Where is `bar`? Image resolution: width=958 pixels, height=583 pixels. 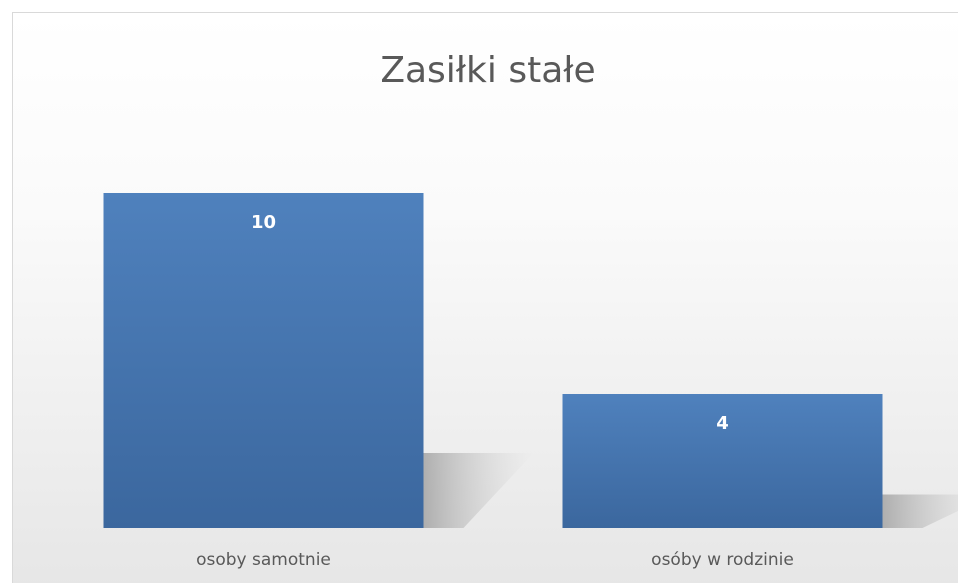 bar is located at coordinates (722, 461).